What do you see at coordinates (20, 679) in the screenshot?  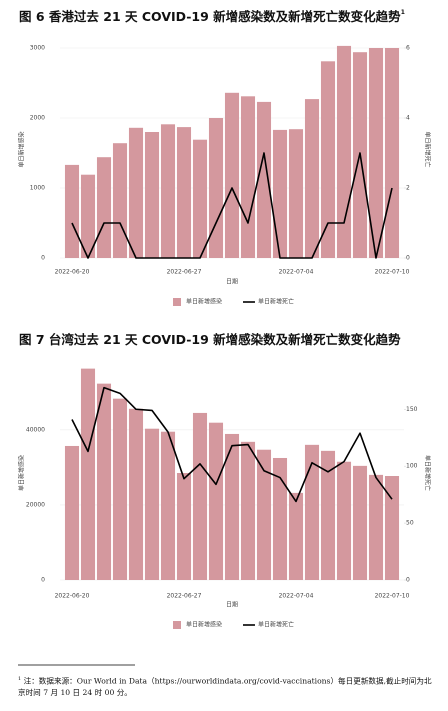 I see `footnote-marker: 1` at bounding box center [20, 679].